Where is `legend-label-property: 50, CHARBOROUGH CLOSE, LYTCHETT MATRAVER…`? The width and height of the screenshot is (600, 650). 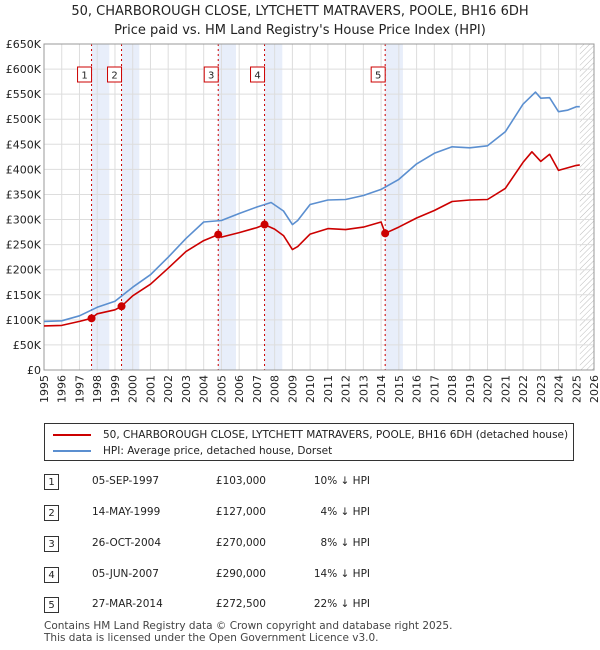
legend-label-property: 50, CHARBOROUGH CLOSE, LYTCHETT MATRAVER… is located at coordinates (336, 435).